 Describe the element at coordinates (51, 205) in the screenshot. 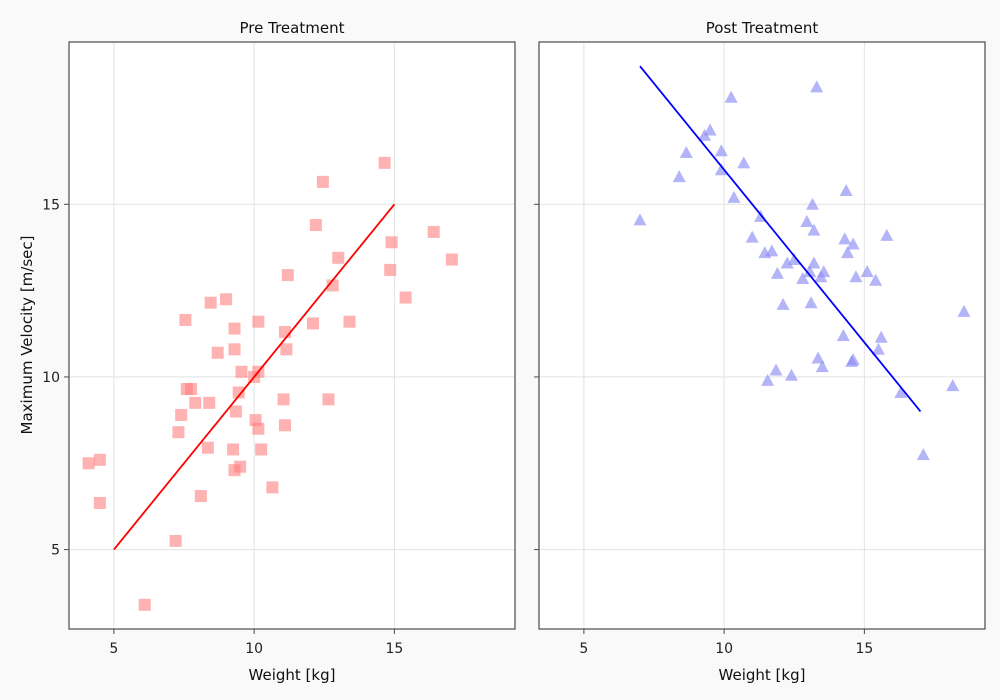

I see `y-tick-label: 15` at that location.